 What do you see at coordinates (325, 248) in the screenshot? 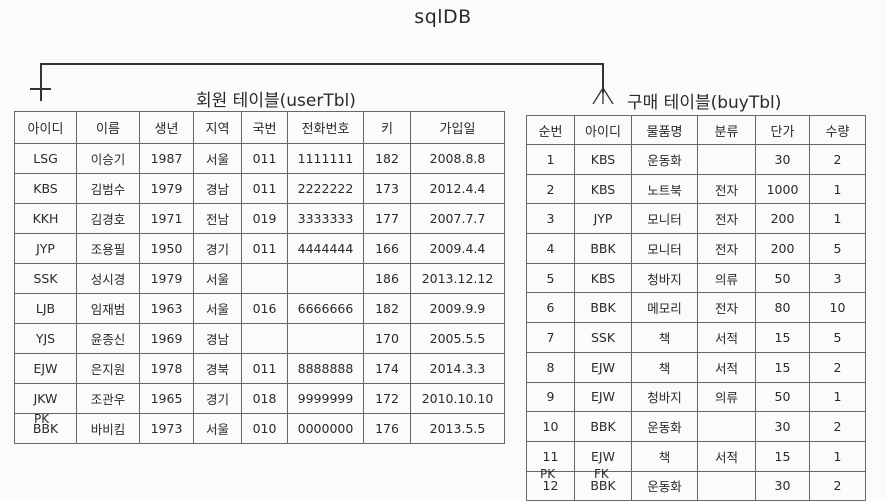
I see `user-table-cell: 4444444` at bounding box center [325, 248].